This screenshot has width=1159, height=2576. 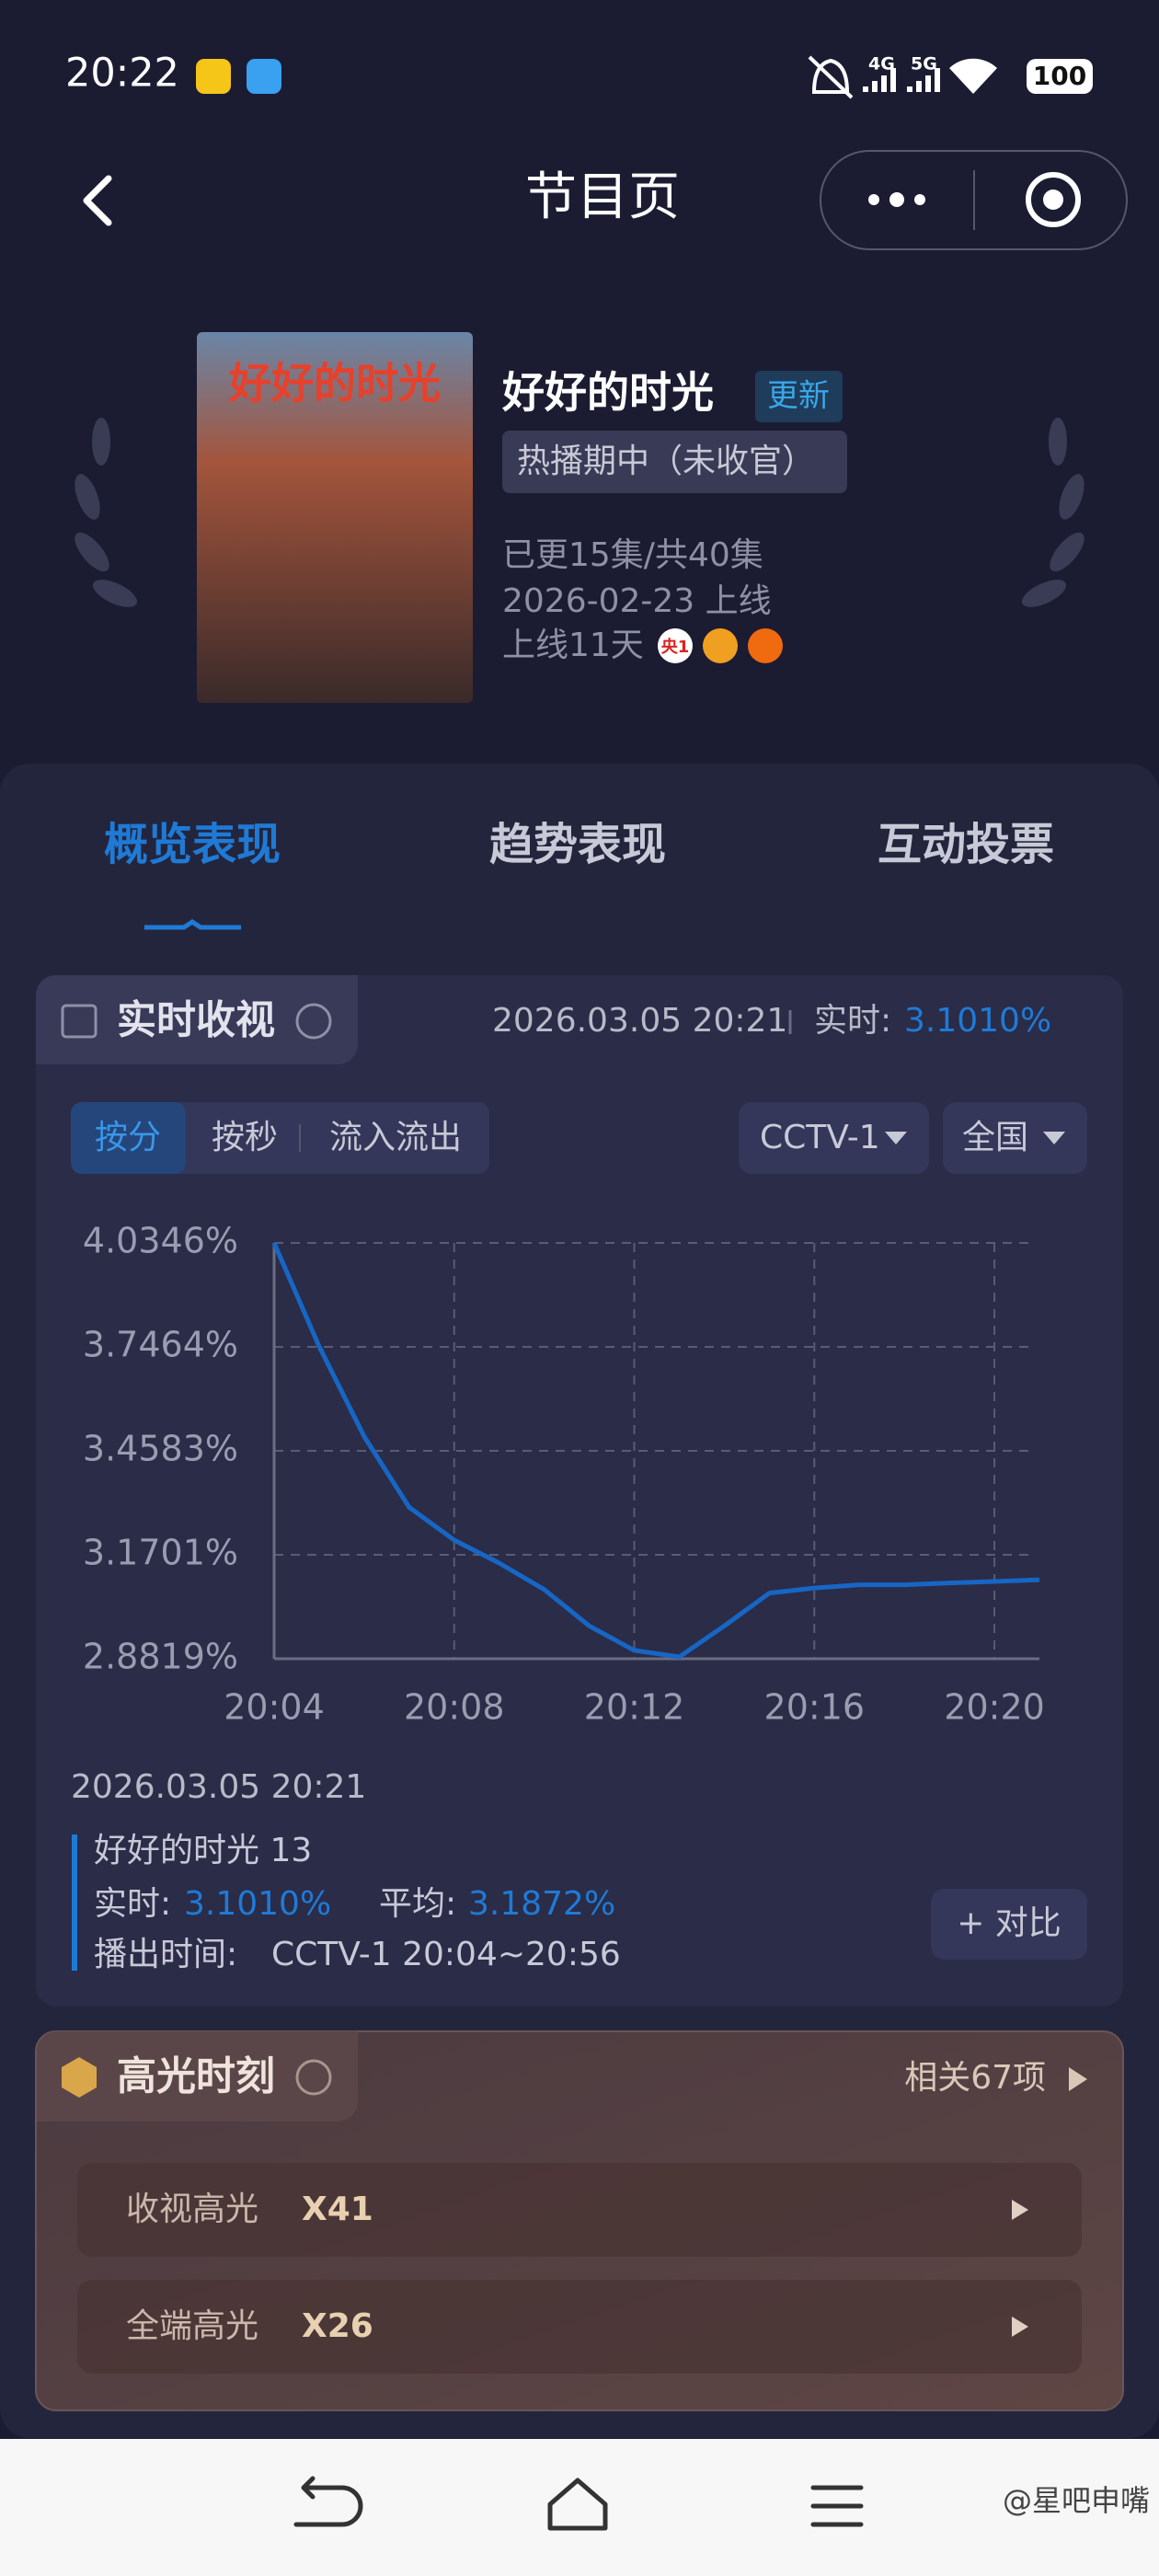 I want to click on laurel-left, so click(x=106, y=512).